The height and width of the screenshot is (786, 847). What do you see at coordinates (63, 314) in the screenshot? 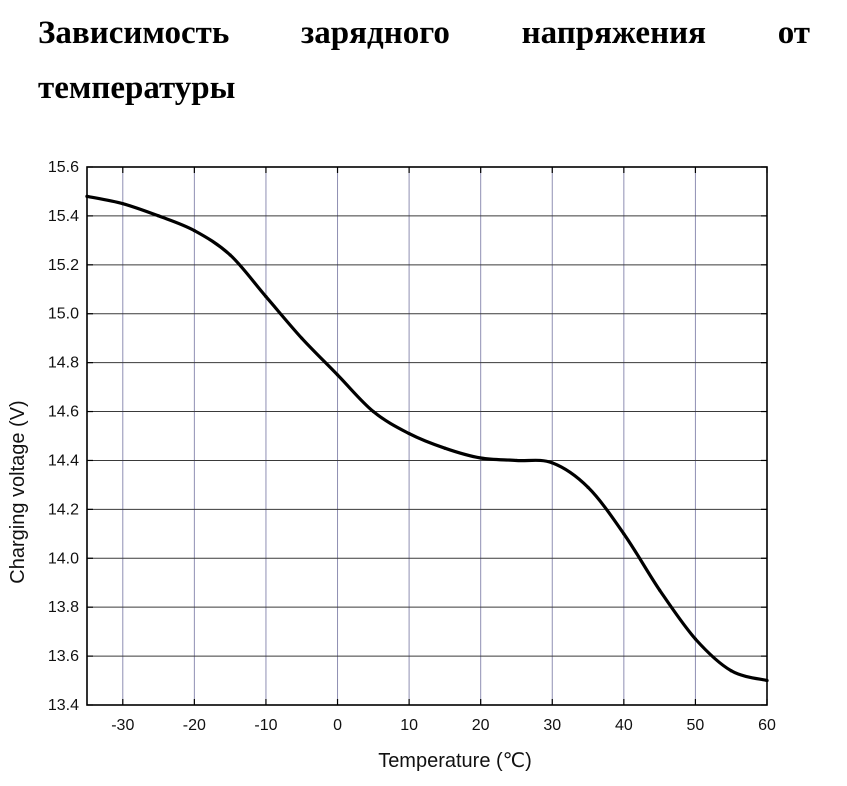
I see `y-tick-label: 15.0` at bounding box center [63, 314].